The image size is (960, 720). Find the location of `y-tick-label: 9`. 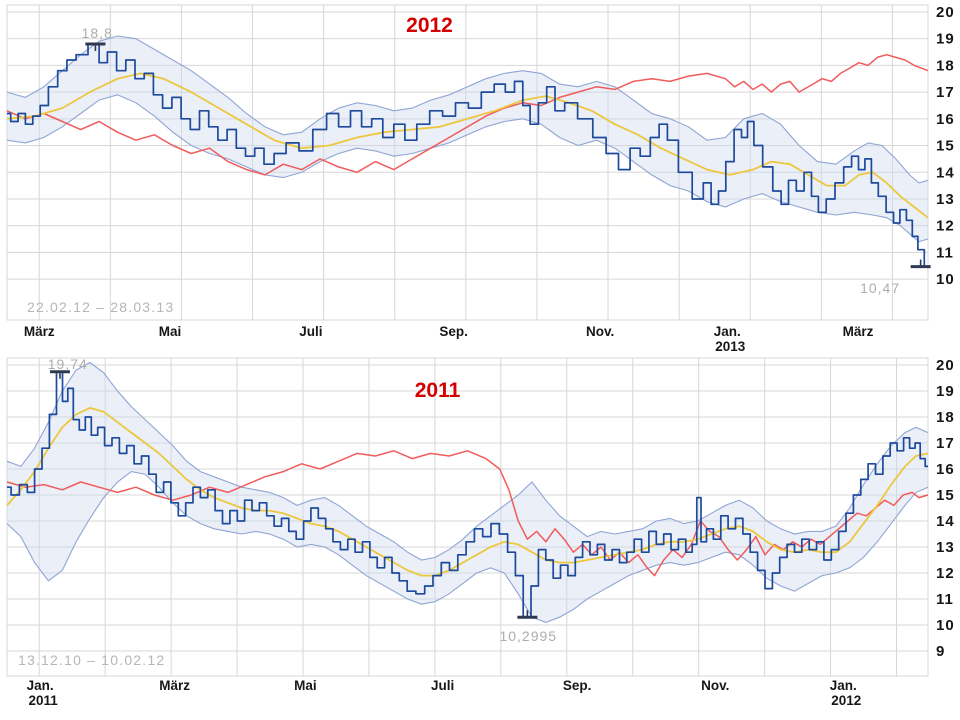

y-tick-label: 9 is located at coordinates (940, 651).